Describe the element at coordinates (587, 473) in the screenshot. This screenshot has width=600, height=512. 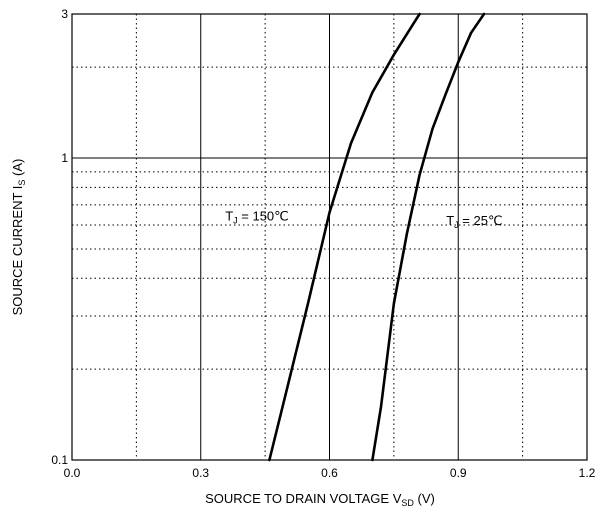
I see `x-tick-label: 1.2` at that location.